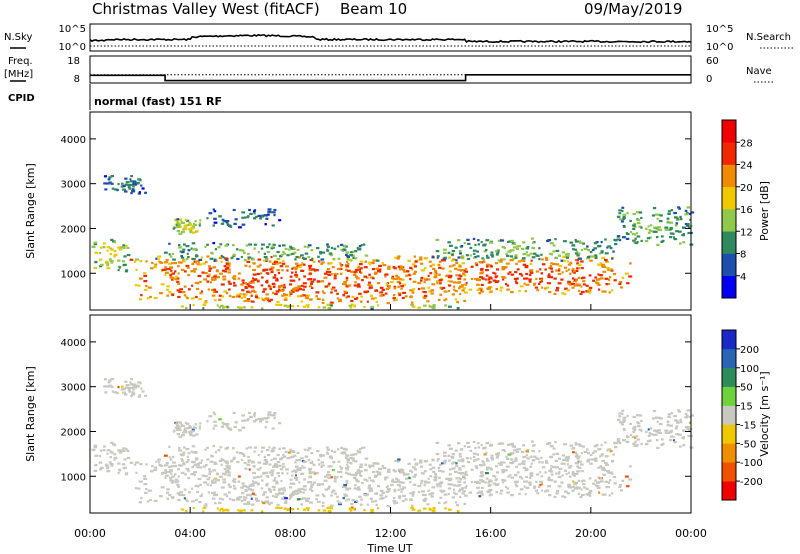  Describe the element at coordinates (746, 143) in the screenshot. I see `colorbar-tick-label: 28` at that location.